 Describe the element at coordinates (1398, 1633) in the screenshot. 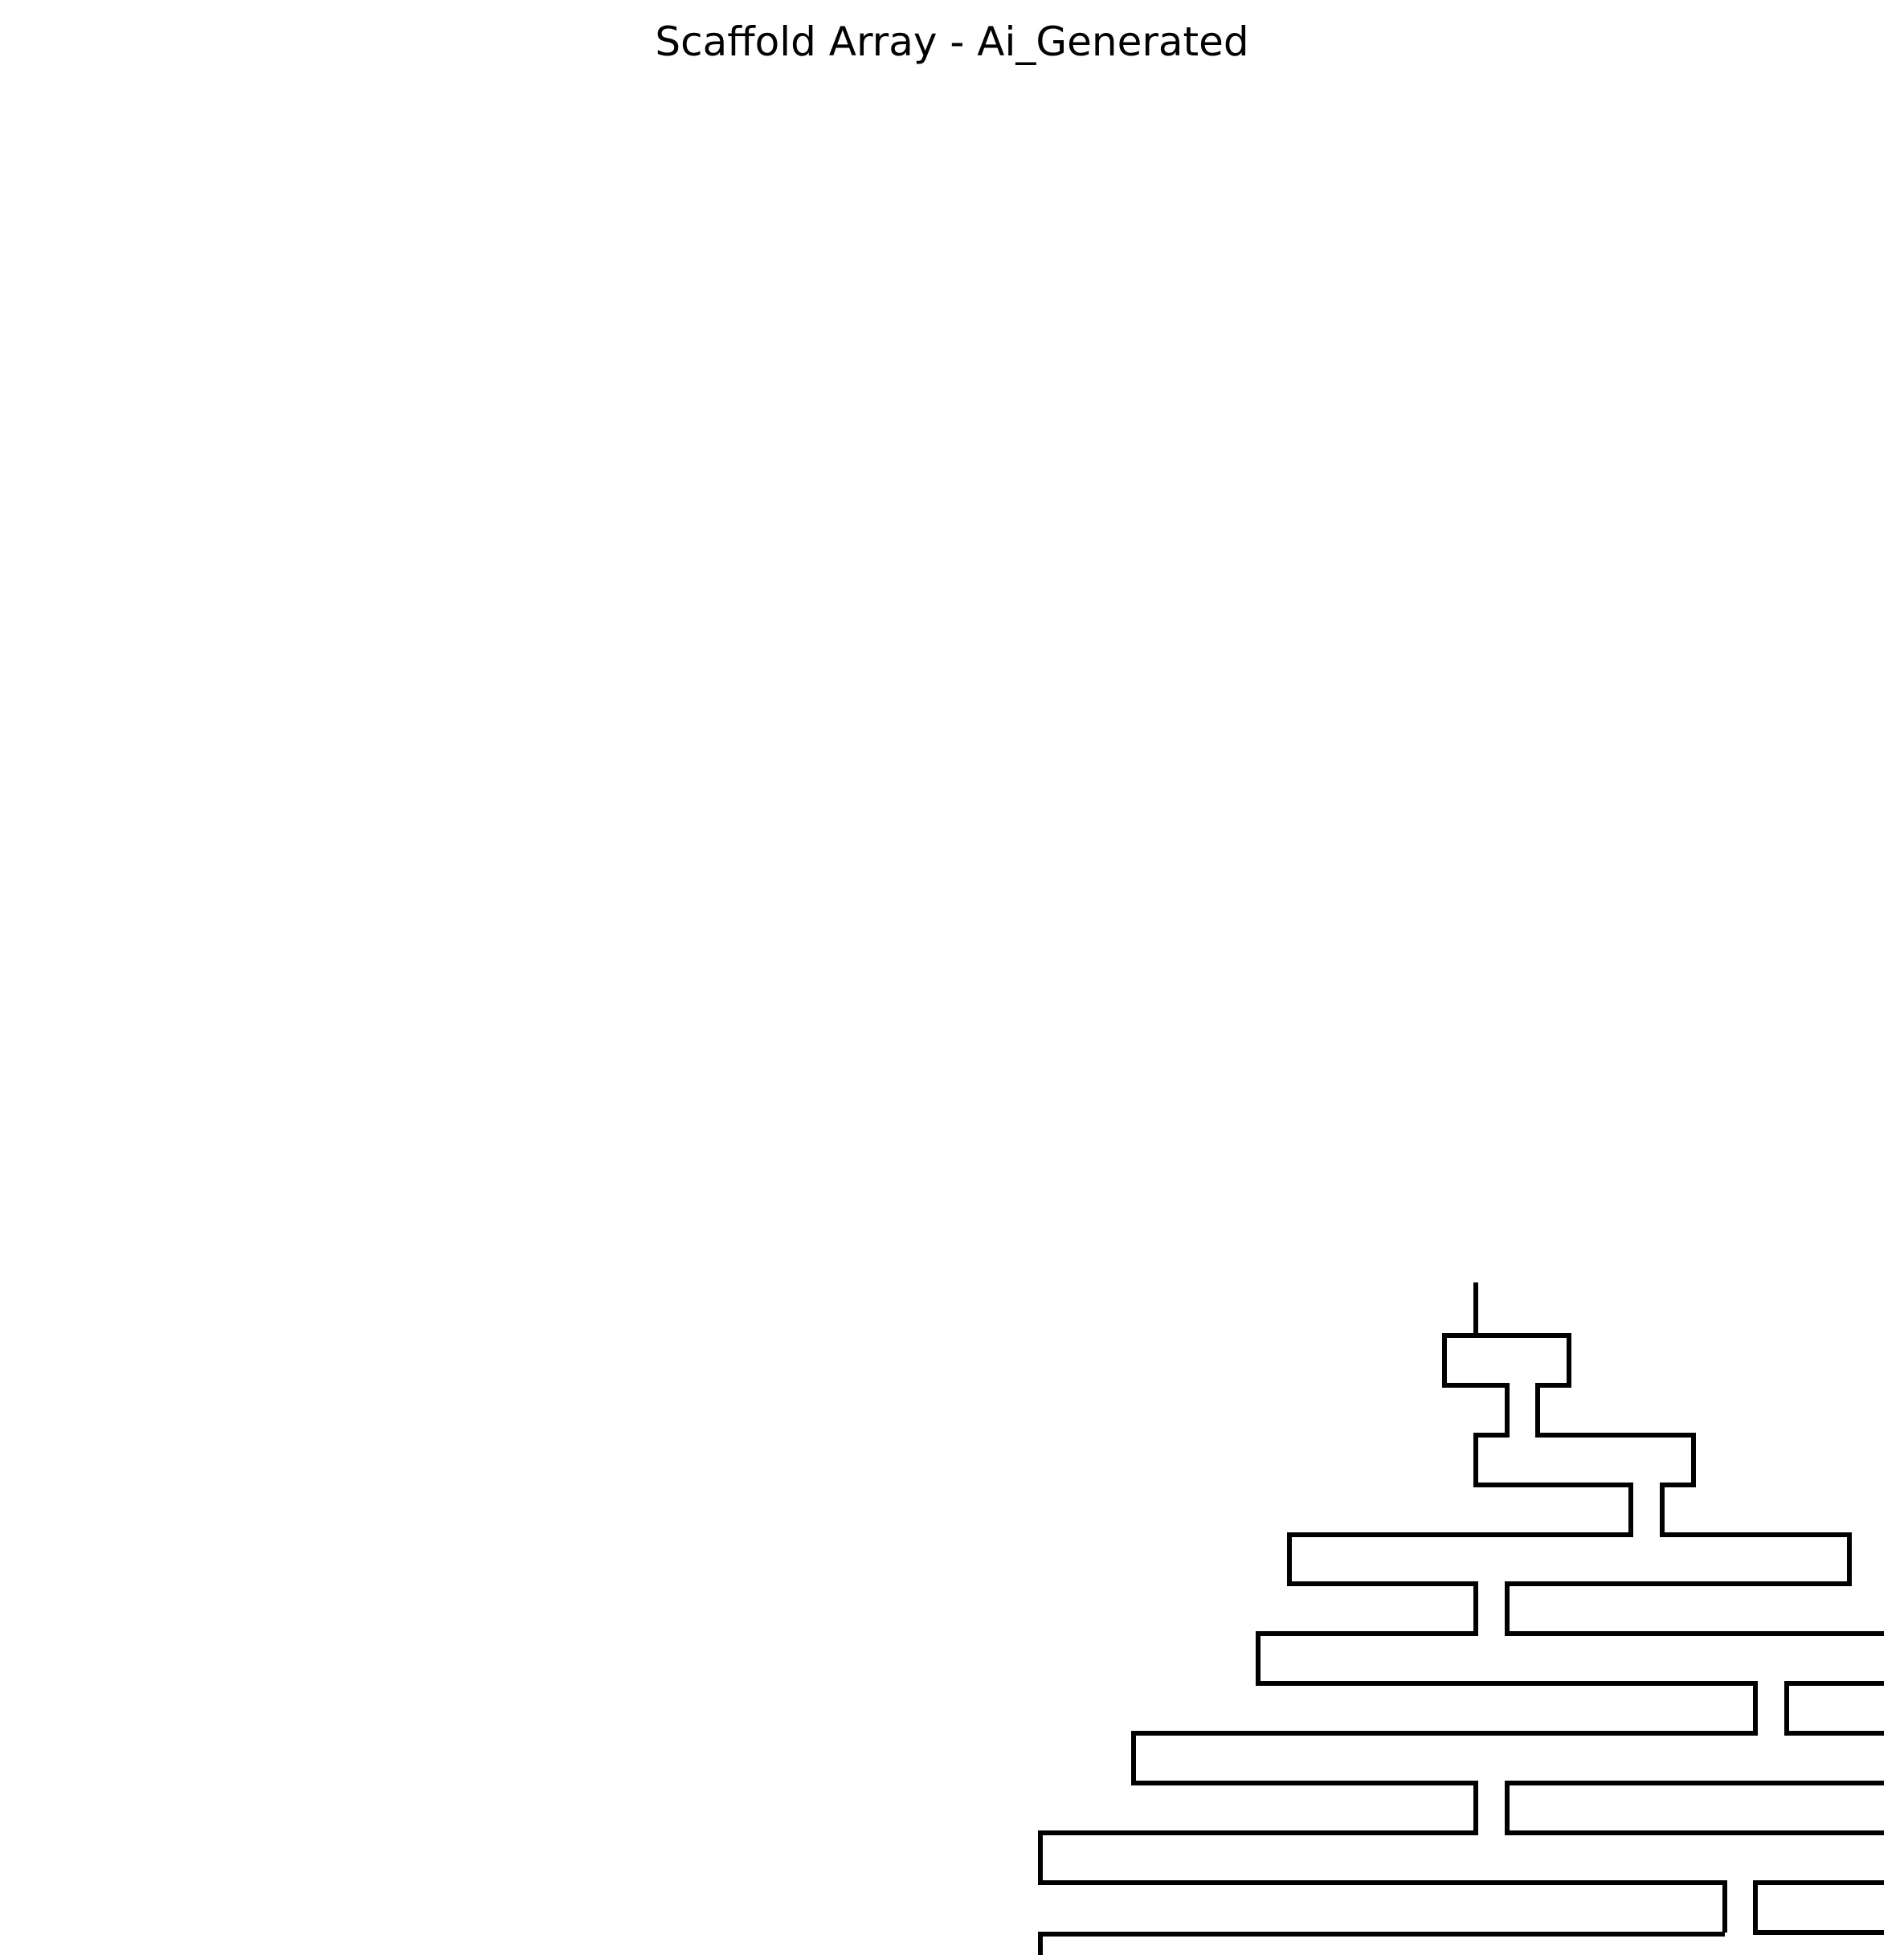

I see `scaffold-outline-left` at that location.